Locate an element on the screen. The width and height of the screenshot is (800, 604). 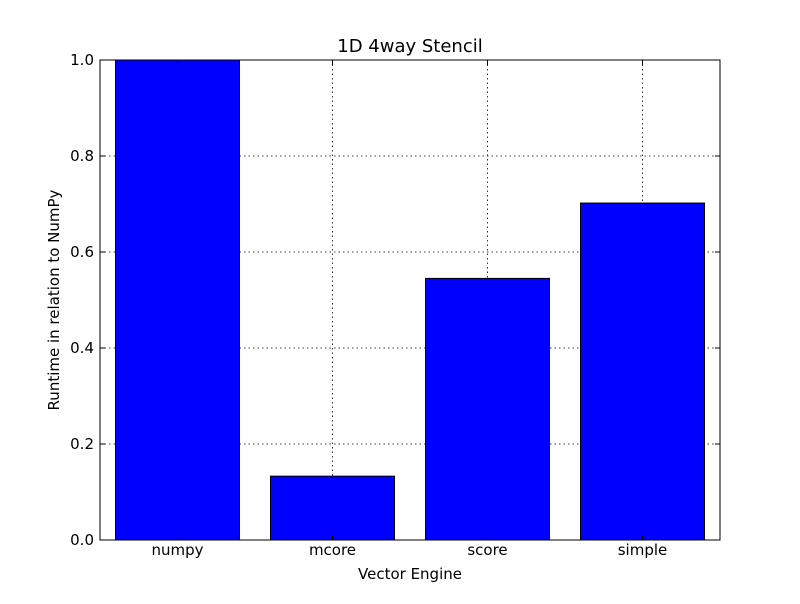
y-axis-label: Runtime in relation to NumPy is located at coordinates (54, 299).